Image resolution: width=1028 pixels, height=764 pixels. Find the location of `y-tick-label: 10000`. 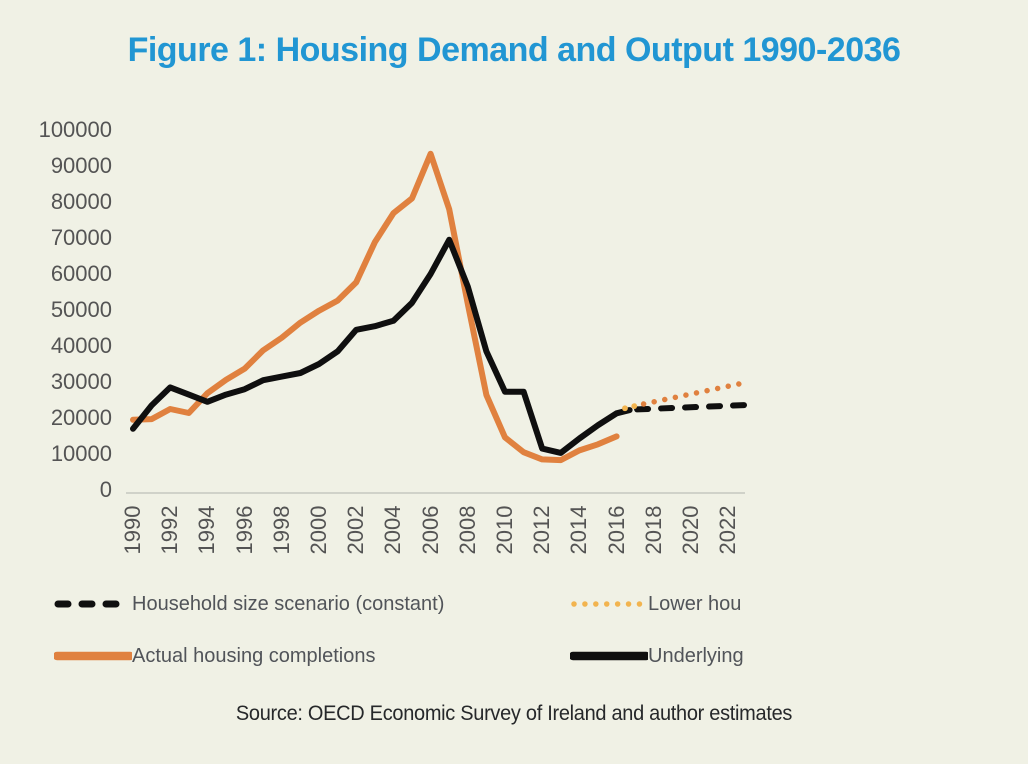

y-tick-label: 10000 is located at coordinates (81, 453).